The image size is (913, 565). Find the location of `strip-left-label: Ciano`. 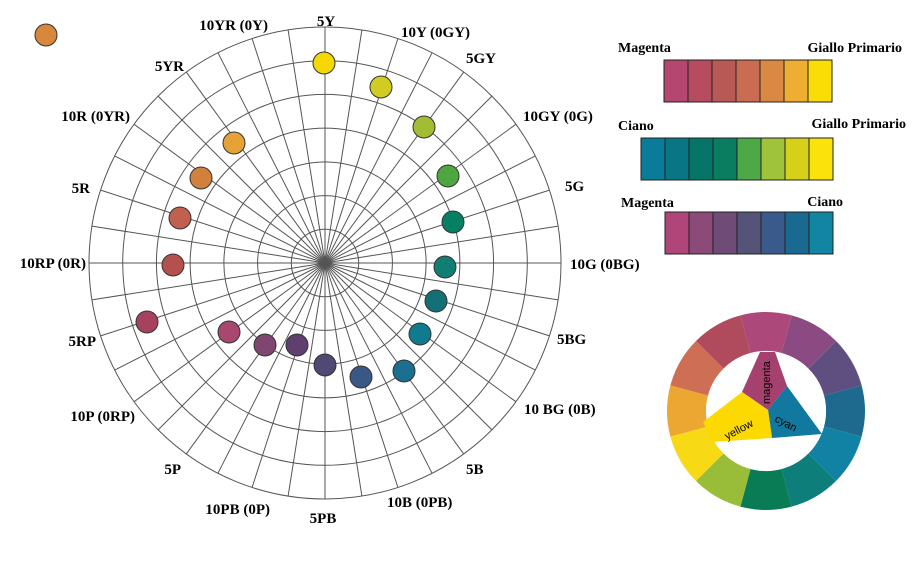

strip-left-label: Ciano is located at coordinates (636, 126).